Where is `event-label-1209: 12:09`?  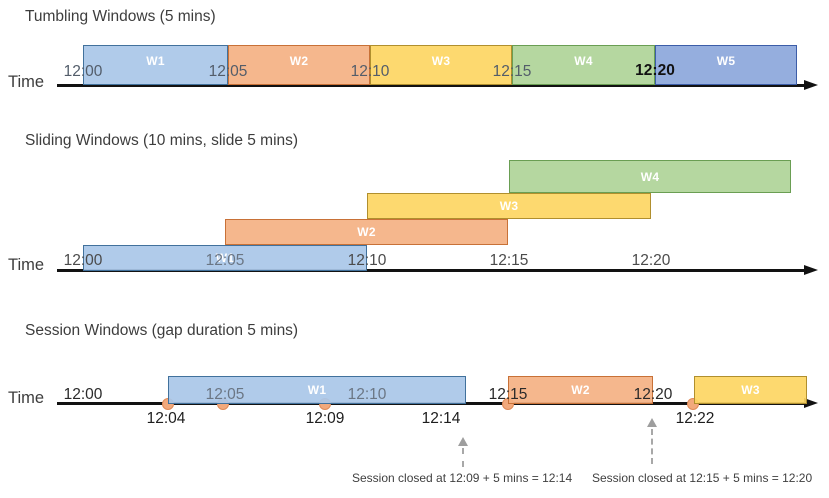
event-label-1209: 12:09 is located at coordinates (325, 418).